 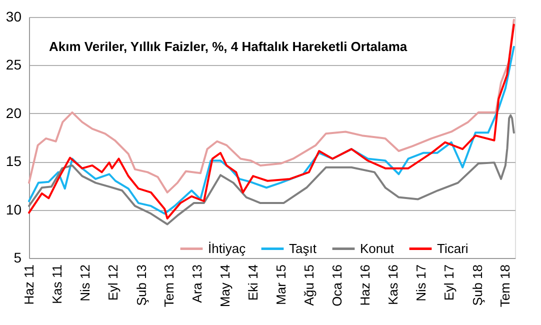 What do you see at coordinates (365, 285) in the screenshot?
I see `x-tick-label: Haz 16` at bounding box center [365, 285].